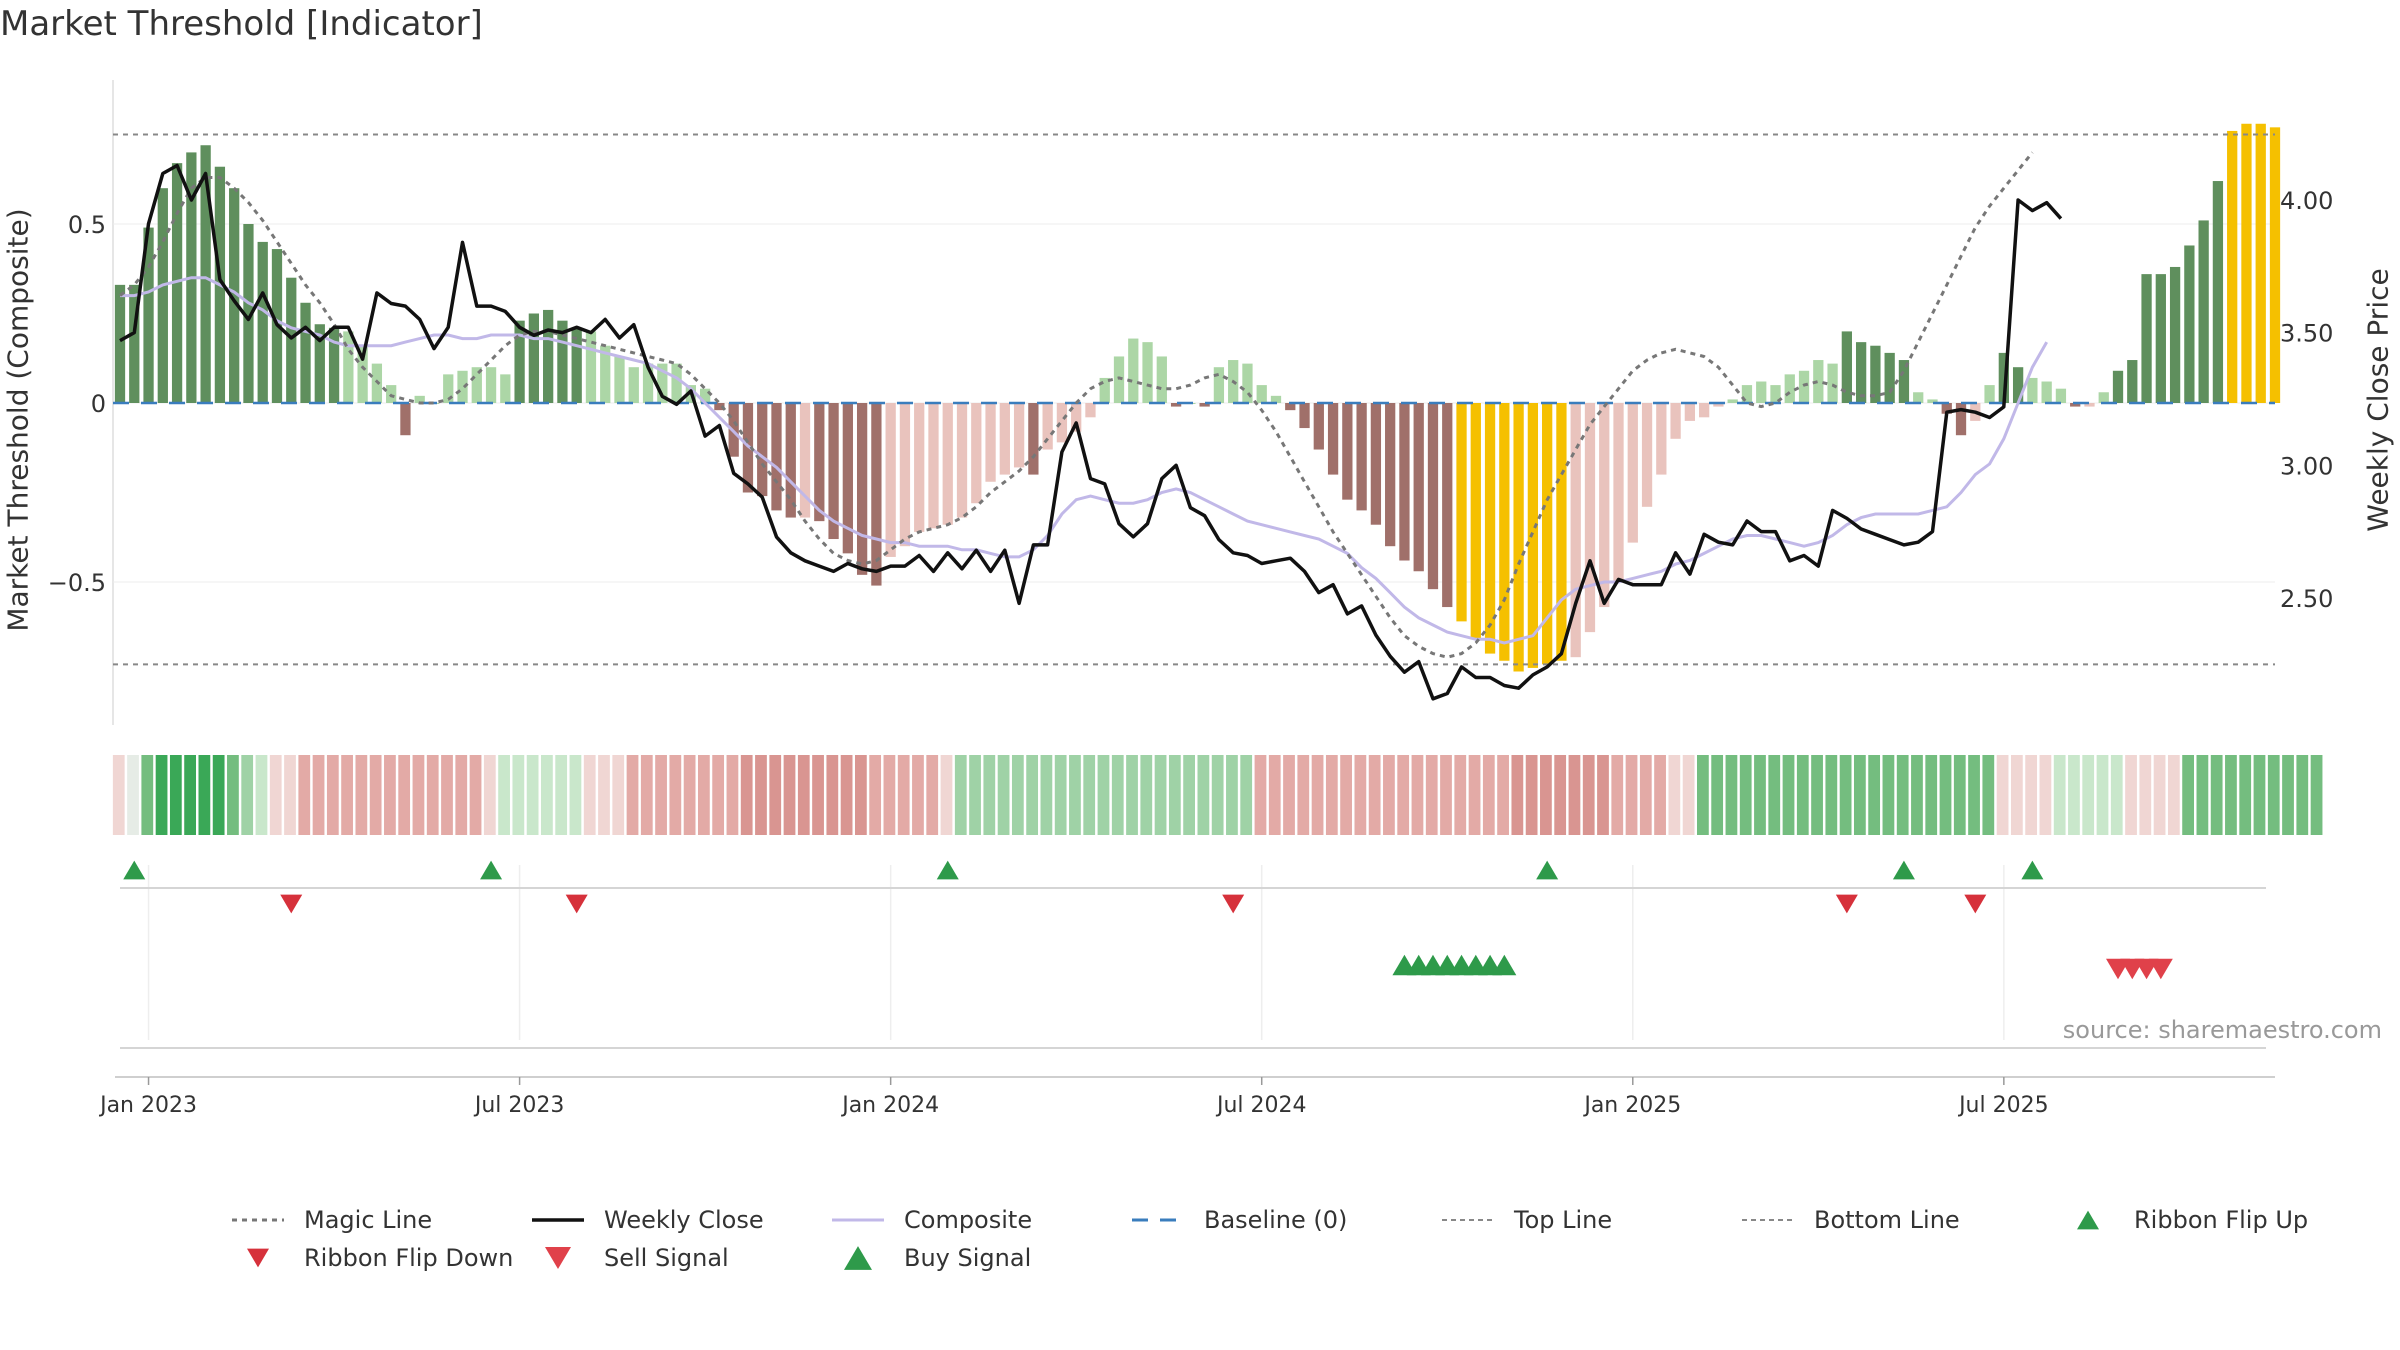  I want to click on close-legend-swatch, so click(558, 1220).